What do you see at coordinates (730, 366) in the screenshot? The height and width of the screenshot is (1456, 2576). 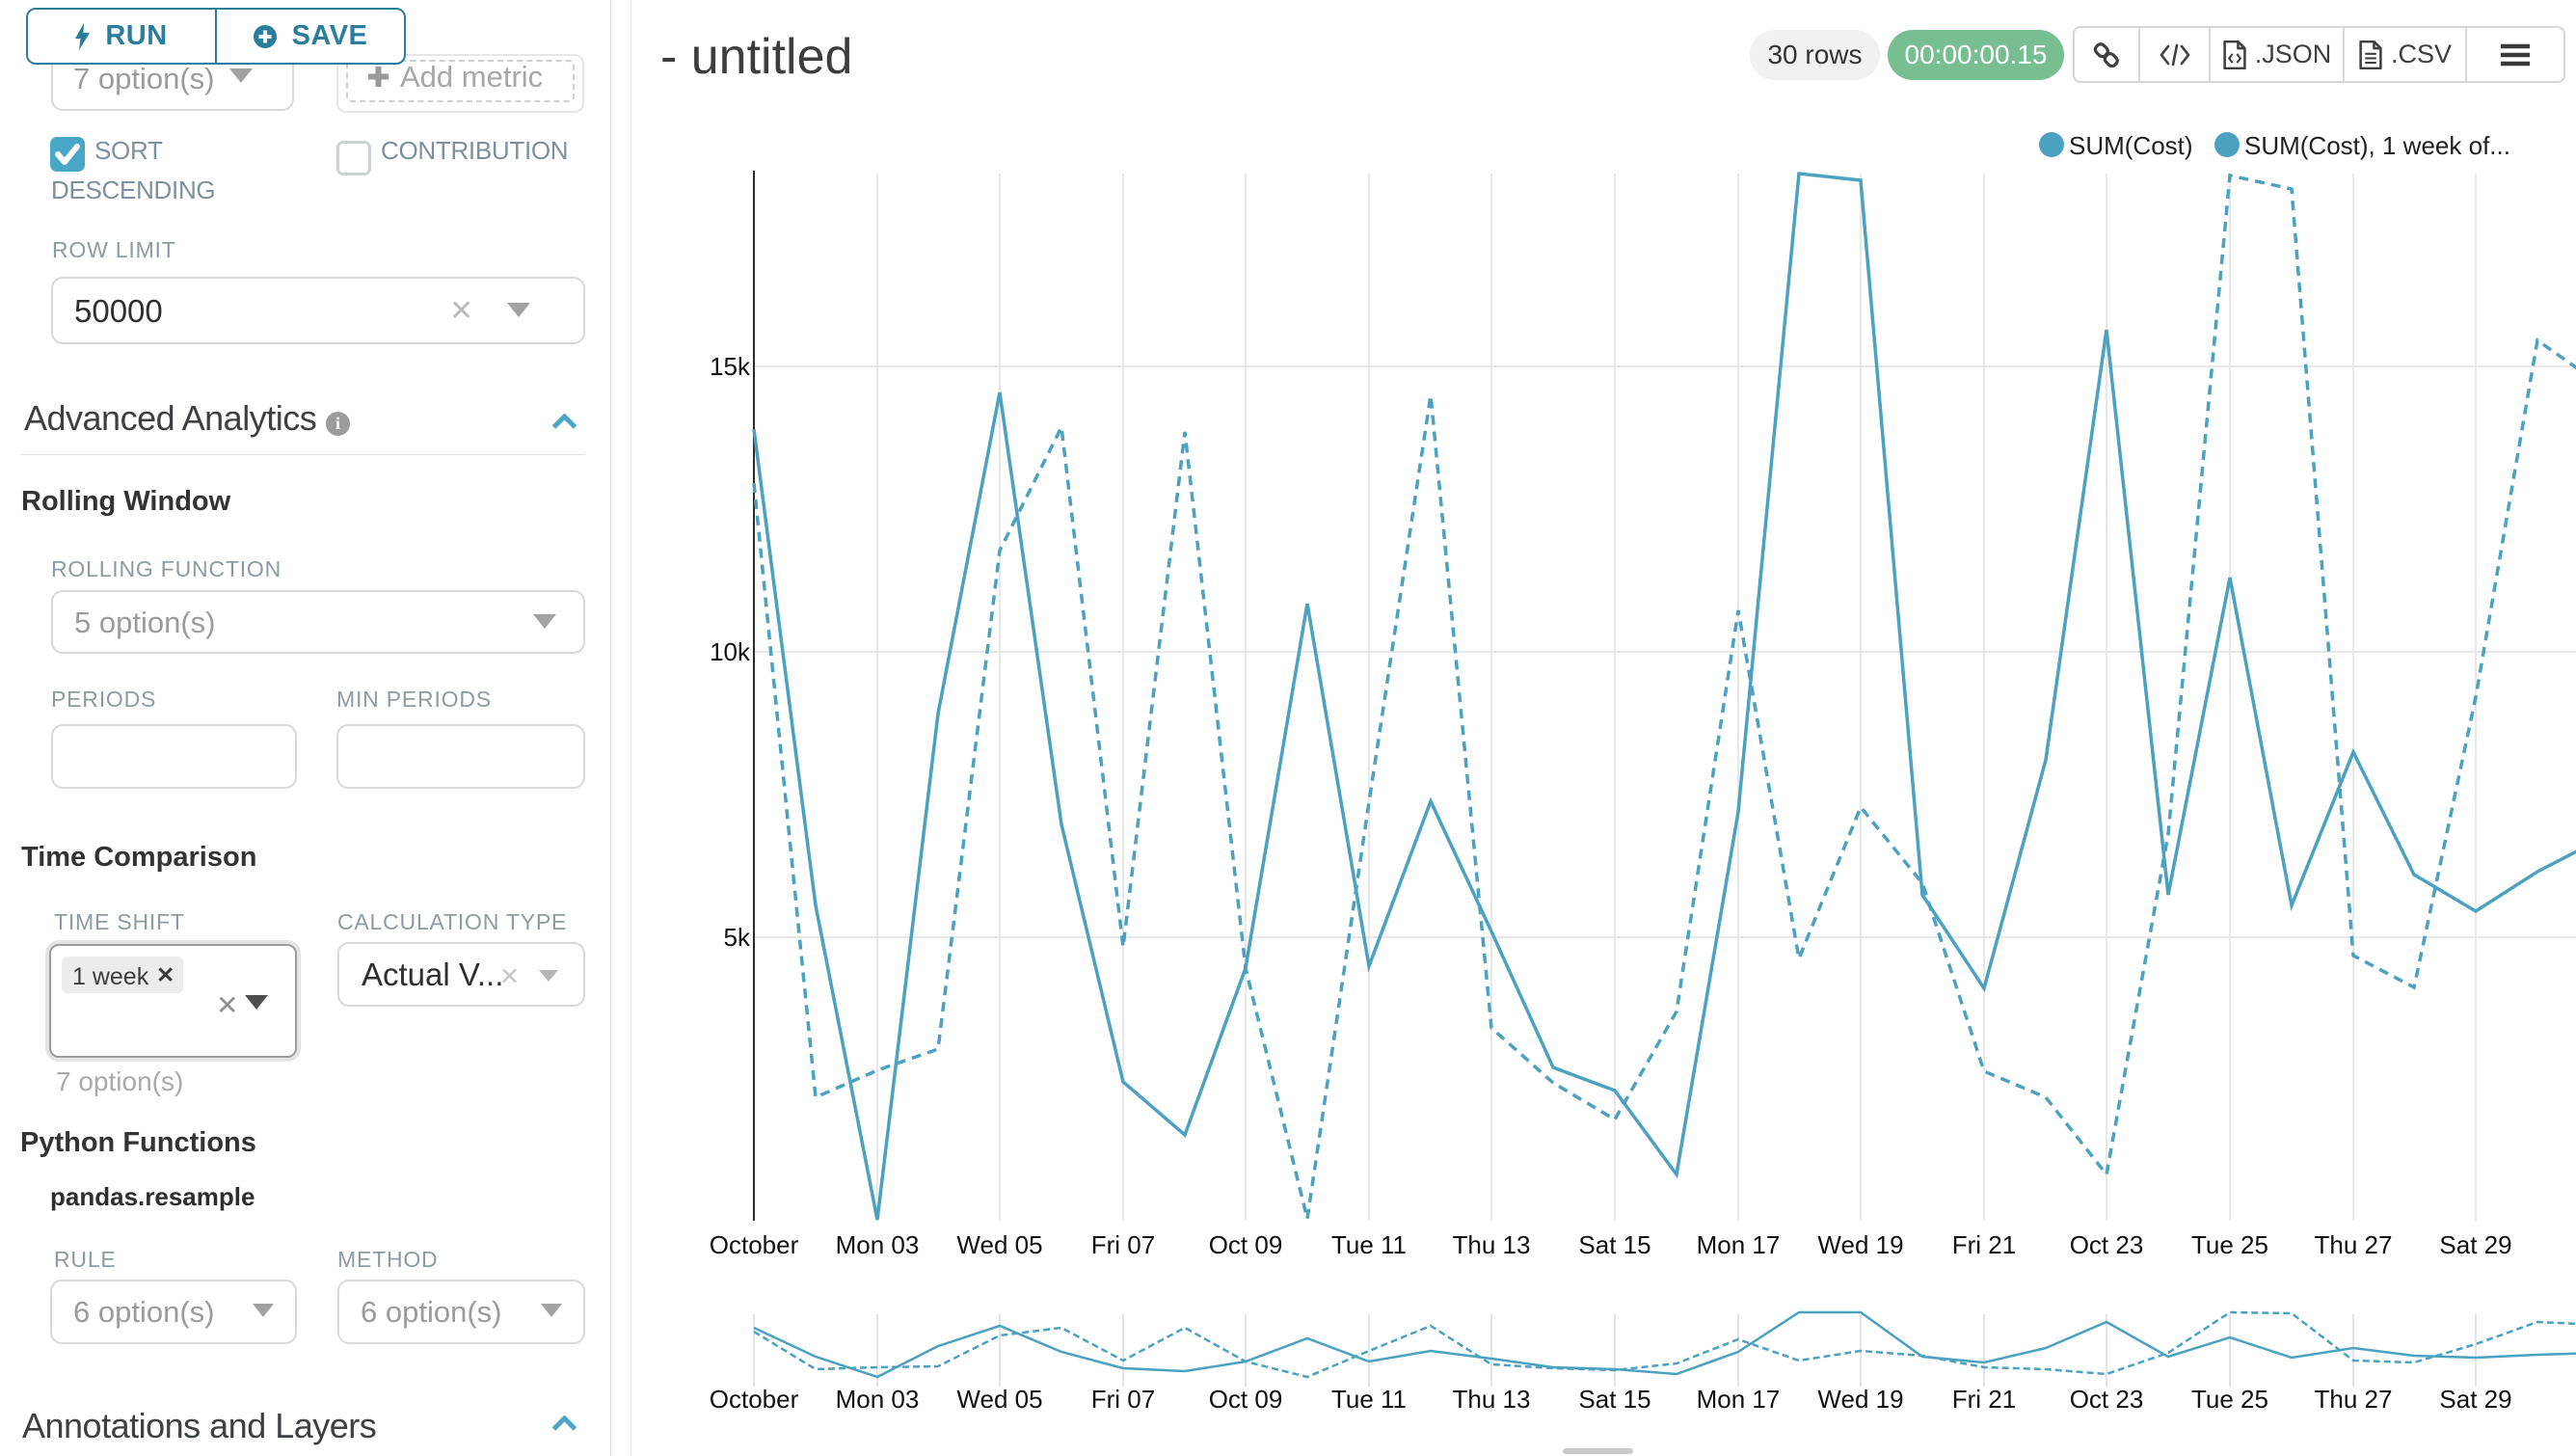 I see `svg-text: 15k` at bounding box center [730, 366].